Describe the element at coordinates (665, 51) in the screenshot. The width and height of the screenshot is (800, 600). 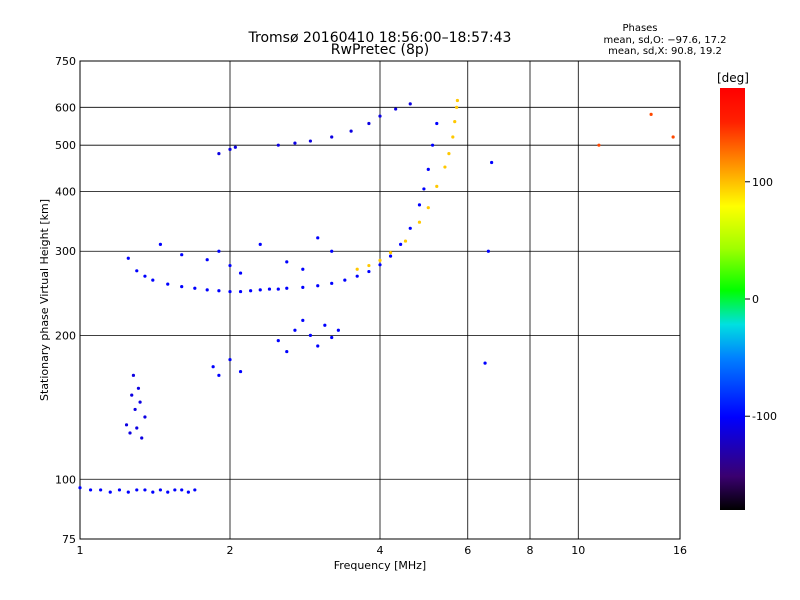
I see `stats-x: mean, sd,X: 90.8, 19.2` at that location.